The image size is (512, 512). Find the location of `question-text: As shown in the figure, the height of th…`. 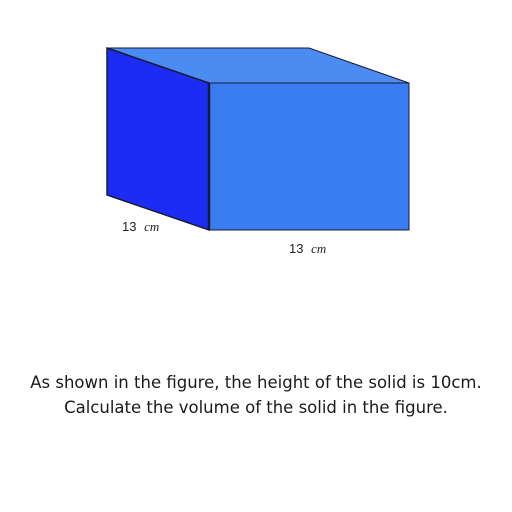

question-text: As shown in the figure, the height of th… is located at coordinates (256, 395).